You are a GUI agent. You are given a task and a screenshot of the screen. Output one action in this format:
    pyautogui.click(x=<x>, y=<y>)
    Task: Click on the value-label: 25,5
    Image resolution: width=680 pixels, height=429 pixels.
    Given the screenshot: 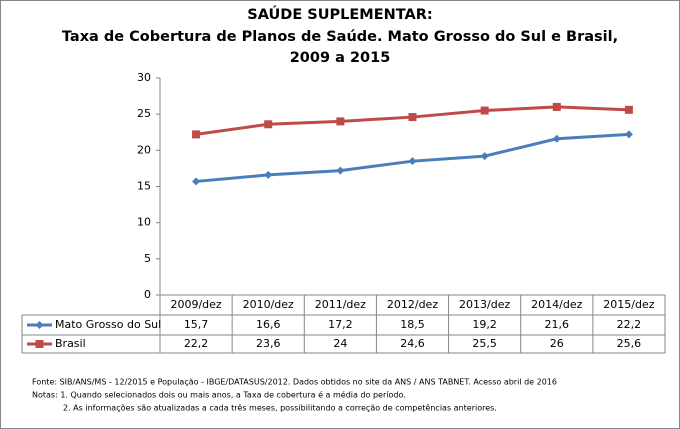 What is the action you would take?
    pyautogui.click(x=484, y=343)
    